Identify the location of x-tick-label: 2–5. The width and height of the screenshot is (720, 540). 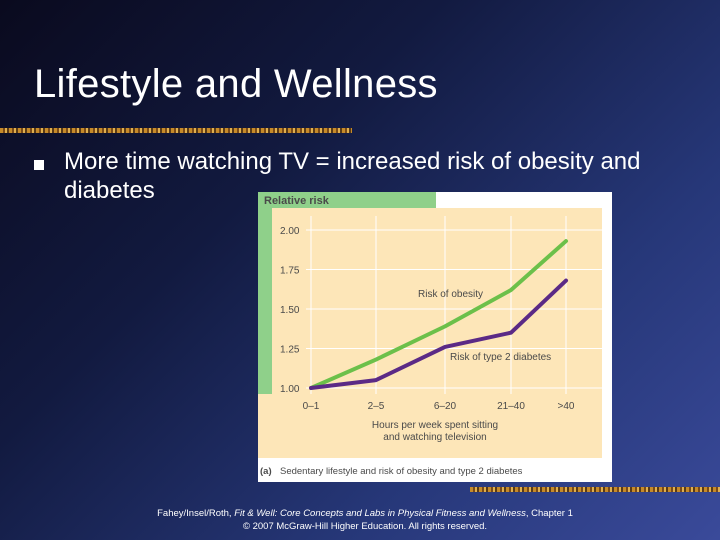
(376, 406).